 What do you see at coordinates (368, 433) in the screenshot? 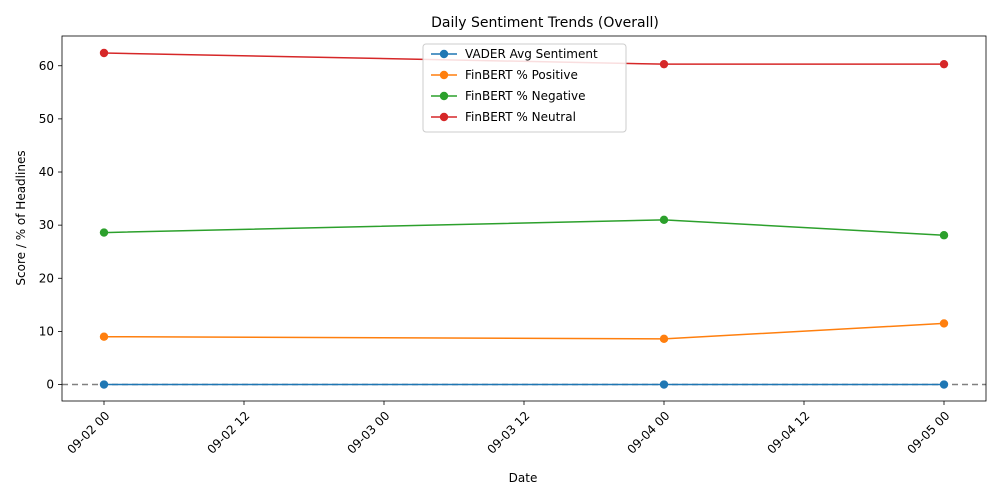
I see `x-tick-label-2: 09-03 00` at bounding box center [368, 433].